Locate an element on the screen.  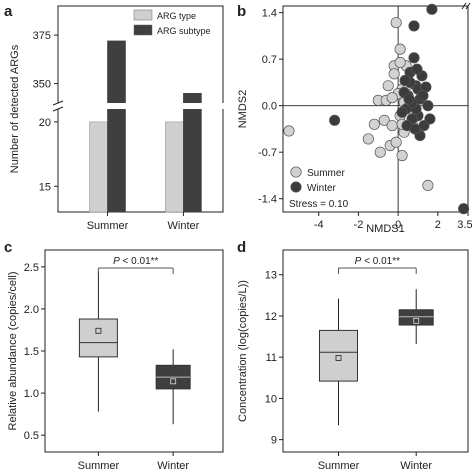
y-axis-label-a: Number of detected ARGs is located at coordinates (15, 108).